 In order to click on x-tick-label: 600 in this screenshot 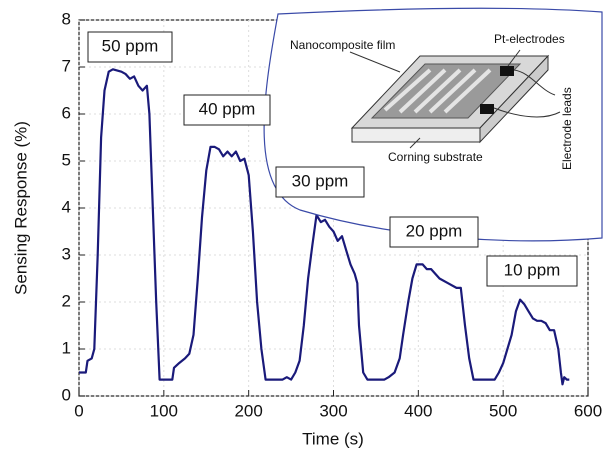, I will do `click(588, 410)`.